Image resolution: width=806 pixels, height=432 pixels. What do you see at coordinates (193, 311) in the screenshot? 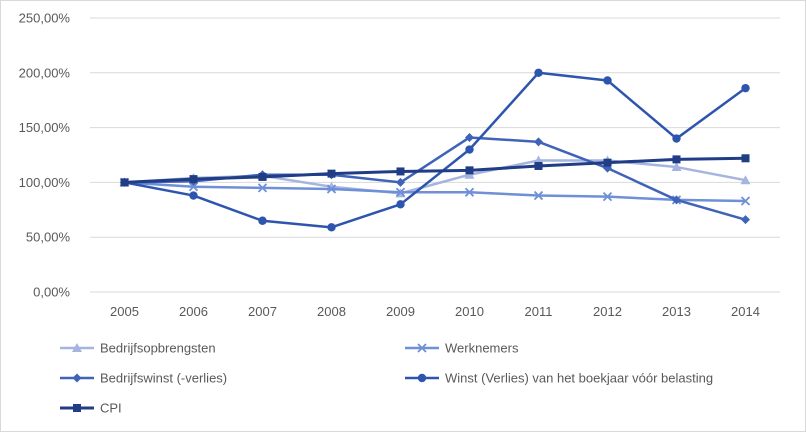
I see `x-tick-label: 2006` at bounding box center [193, 311].